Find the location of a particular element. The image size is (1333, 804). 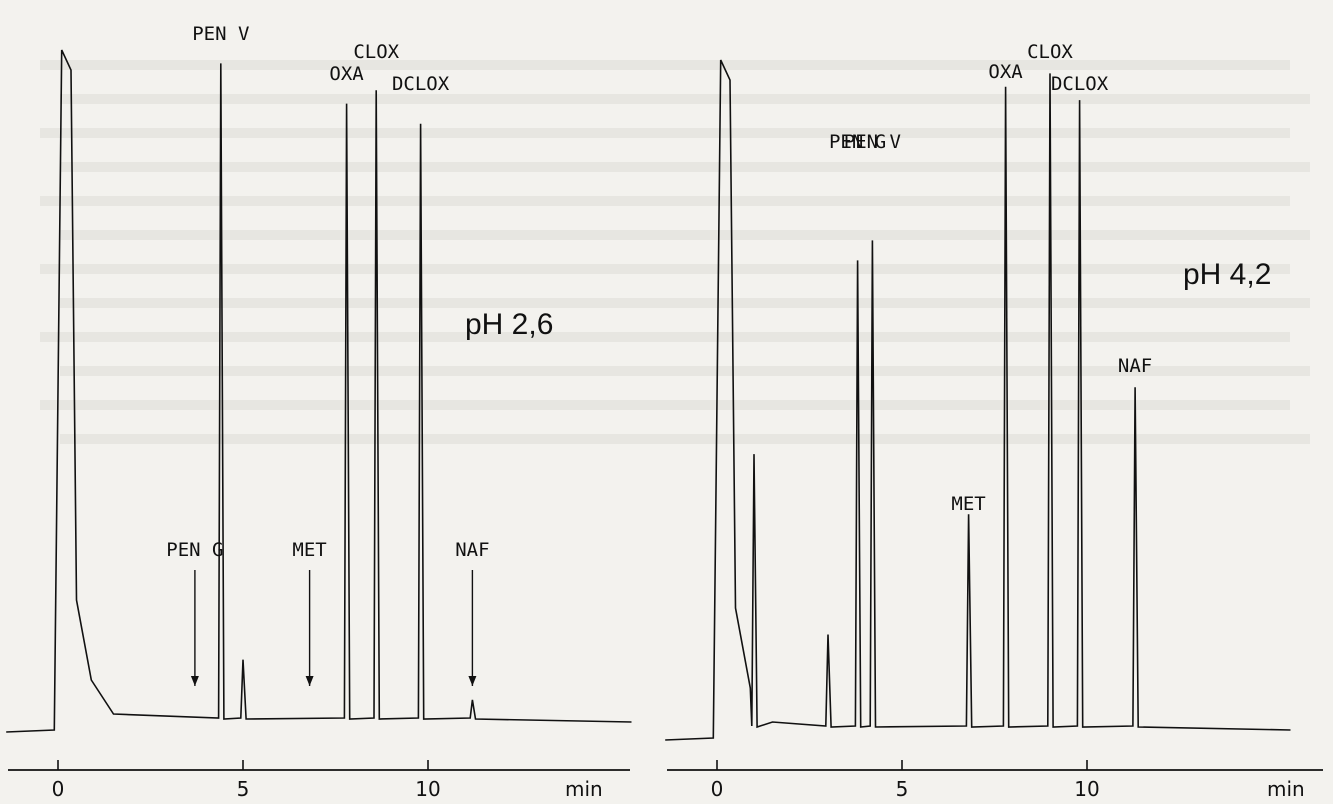

ph-annotation: pH 2,6 is located at coordinates (509, 324).